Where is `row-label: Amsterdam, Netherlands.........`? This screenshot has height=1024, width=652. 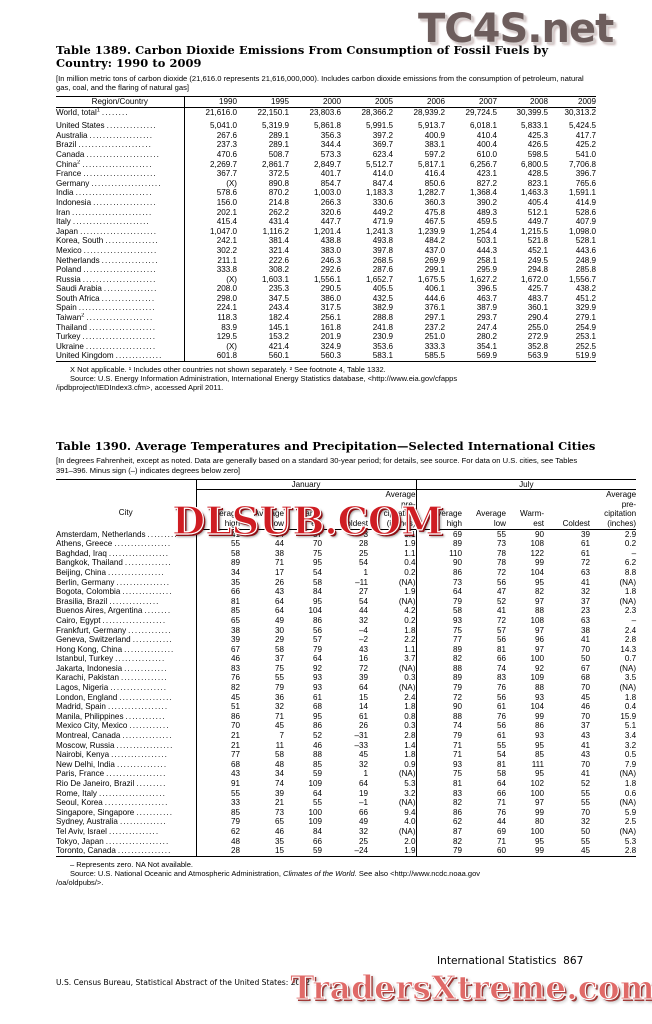 row-label: Amsterdam, Netherlands......... is located at coordinates (126, 534).